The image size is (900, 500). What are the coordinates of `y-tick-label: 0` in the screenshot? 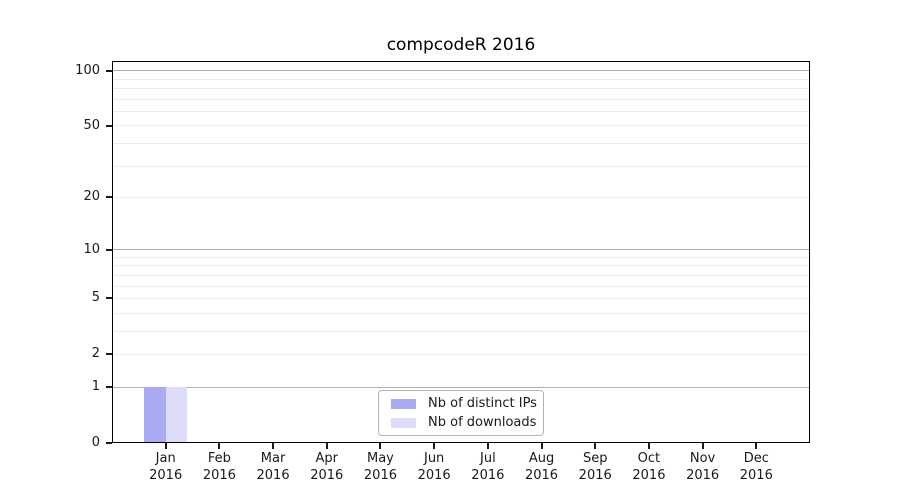 It's located at (95, 442).